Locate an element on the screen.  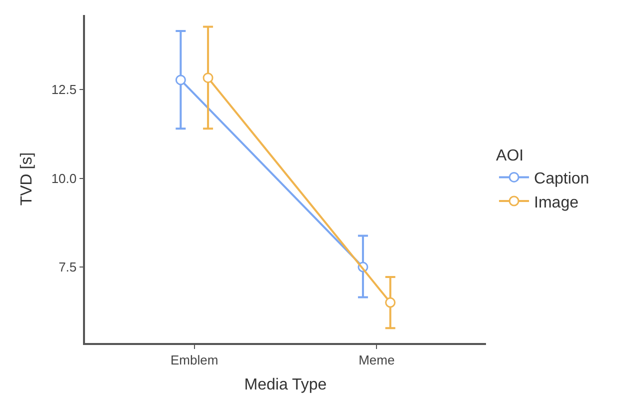
x-tick-label: Emblem is located at coordinates (194, 360).